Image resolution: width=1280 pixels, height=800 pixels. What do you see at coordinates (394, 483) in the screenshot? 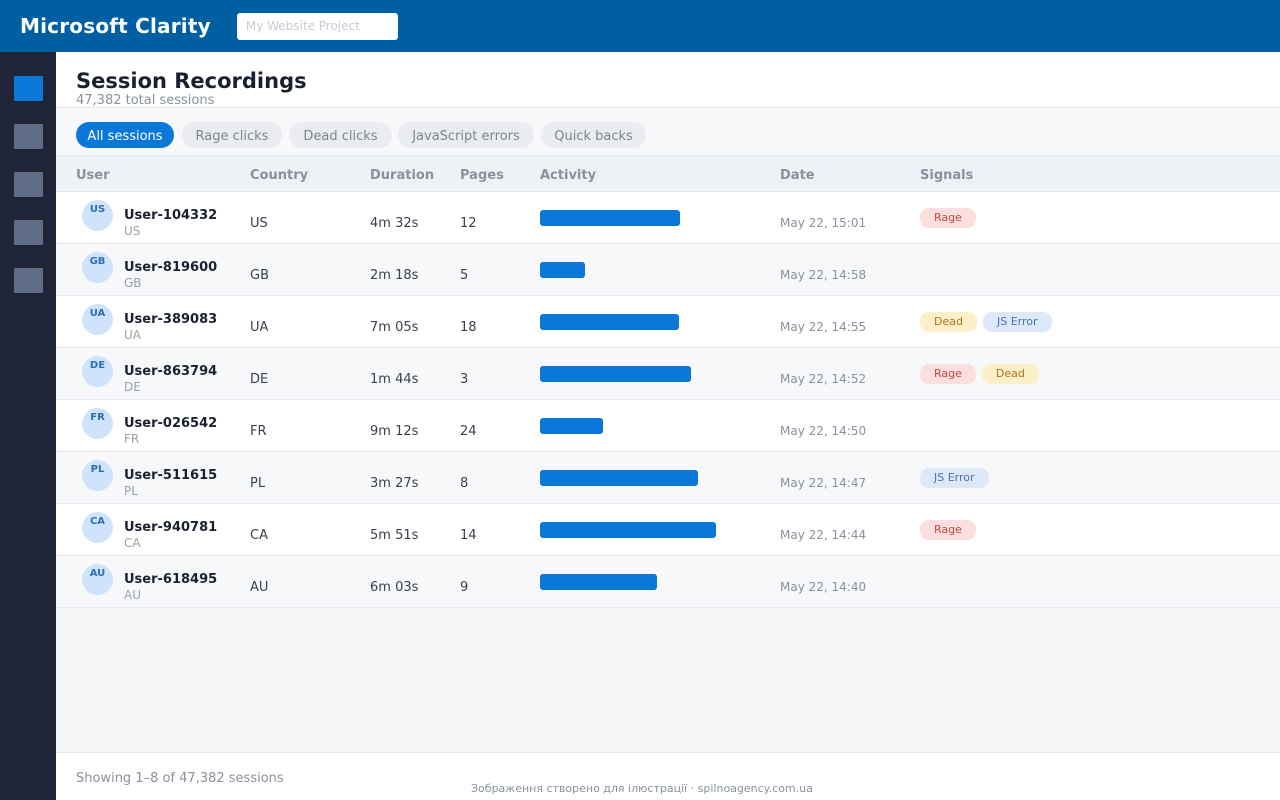
I see `duration-cell: 3m 27s` at bounding box center [394, 483].